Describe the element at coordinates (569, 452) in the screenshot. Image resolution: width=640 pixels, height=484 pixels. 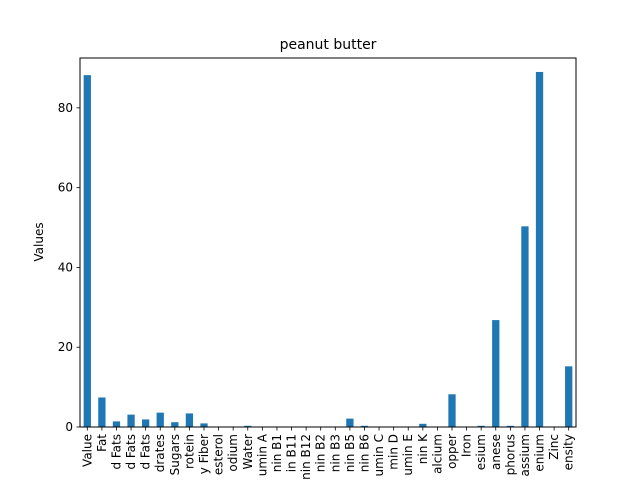
I see `x-tick-label: ensity` at that location.